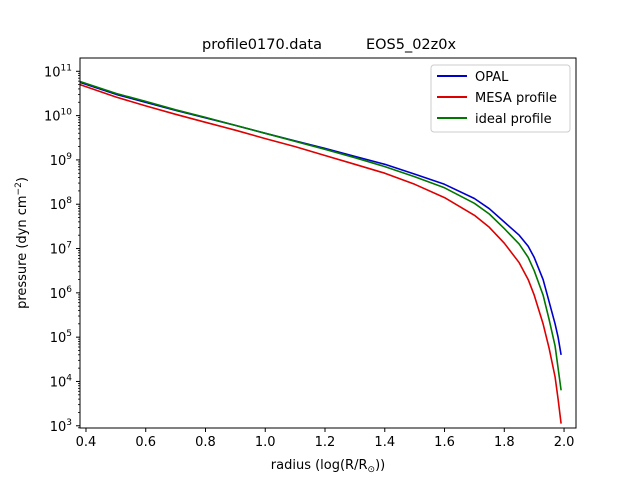  Describe the element at coordinates (444, 442) in the screenshot. I see `x-tick-label: 1.6` at that location.